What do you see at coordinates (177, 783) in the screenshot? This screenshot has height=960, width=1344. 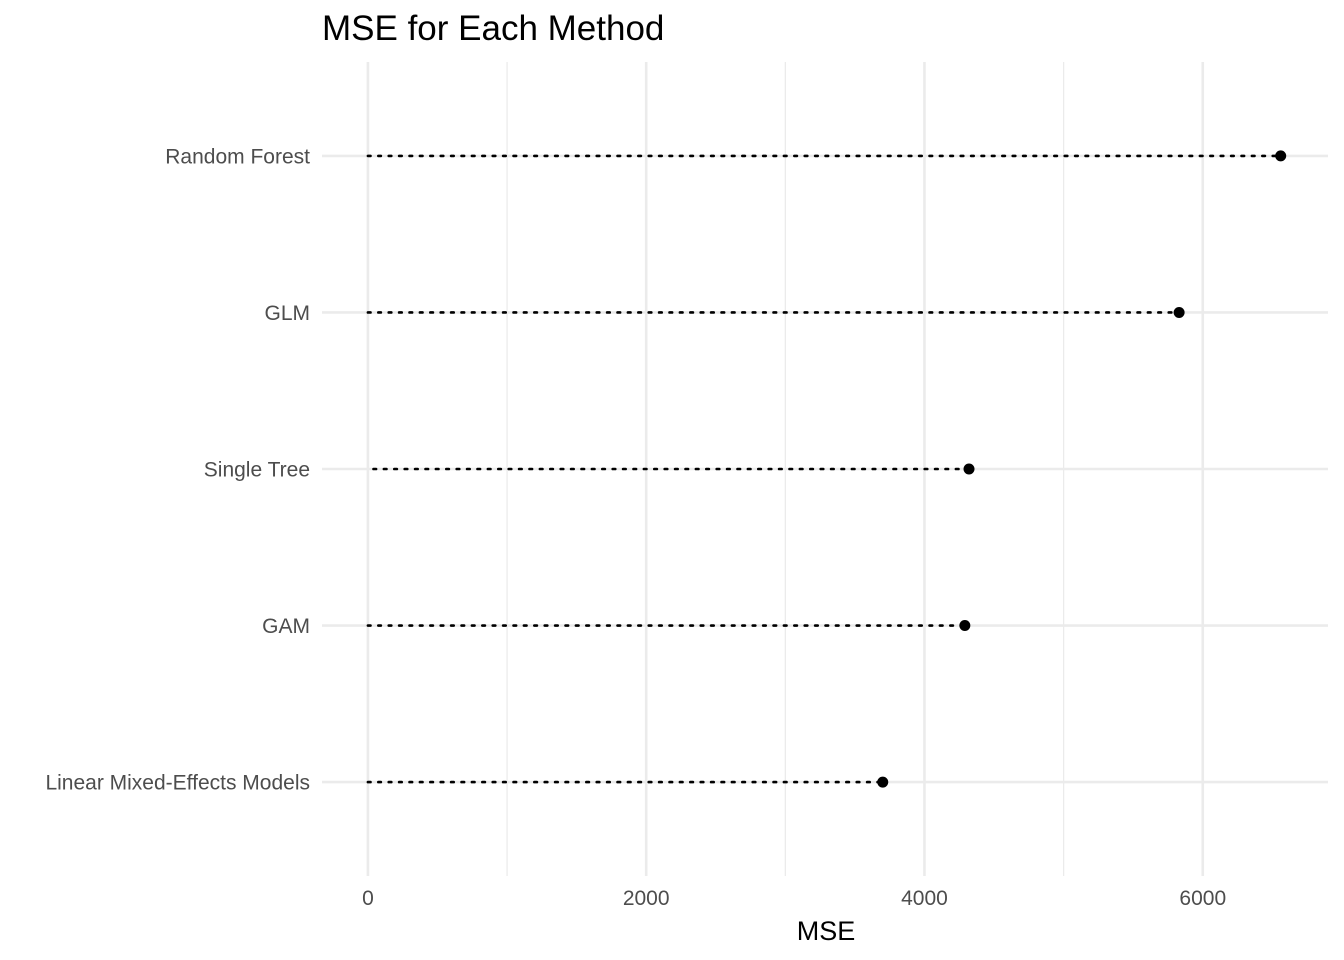 I see `category-label-0: Linear Mixed-Effects Models` at bounding box center [177, 783].